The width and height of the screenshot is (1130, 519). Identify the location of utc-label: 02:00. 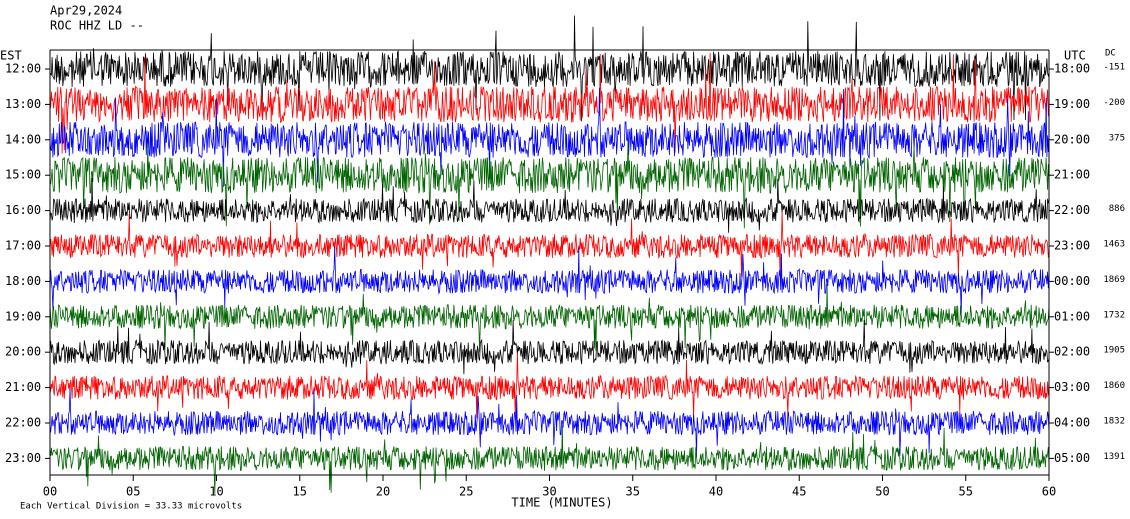
(1072, 352).